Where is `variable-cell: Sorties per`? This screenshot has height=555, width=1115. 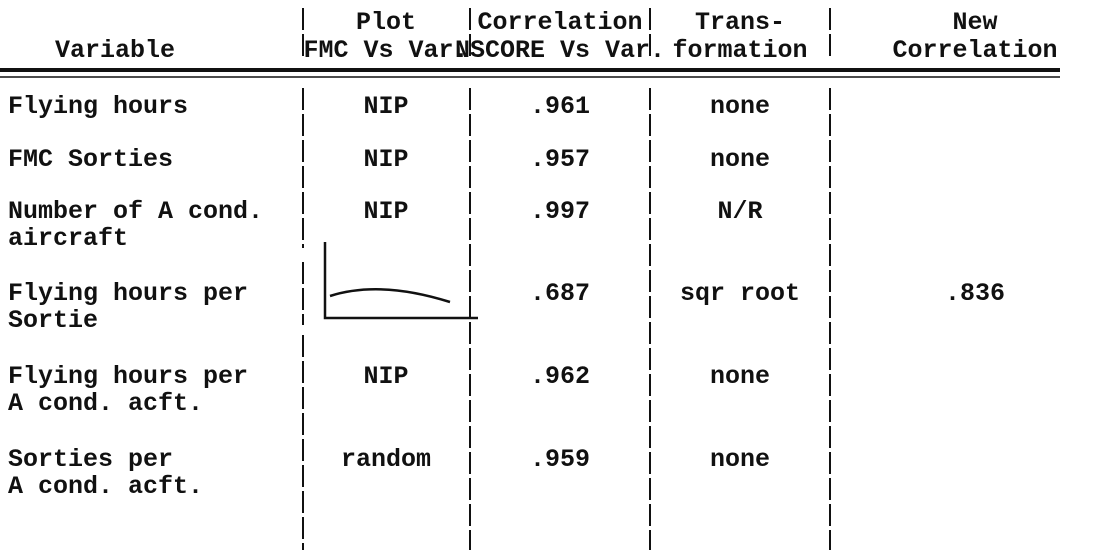 variable-cell: Sorties per is located at coordinates (90, 459).